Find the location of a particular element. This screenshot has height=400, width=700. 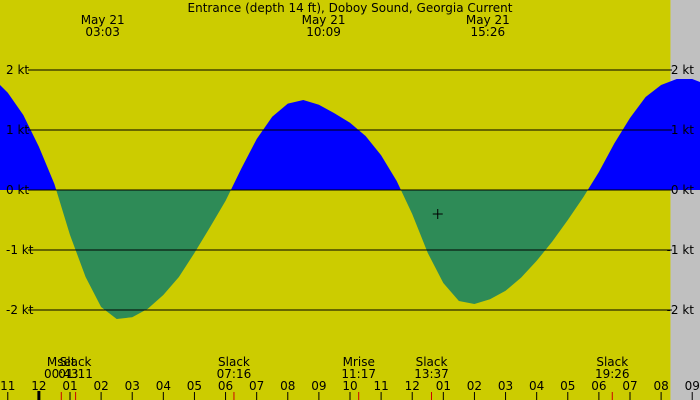

event-name: Mrise is located at coordinates (359, 362).